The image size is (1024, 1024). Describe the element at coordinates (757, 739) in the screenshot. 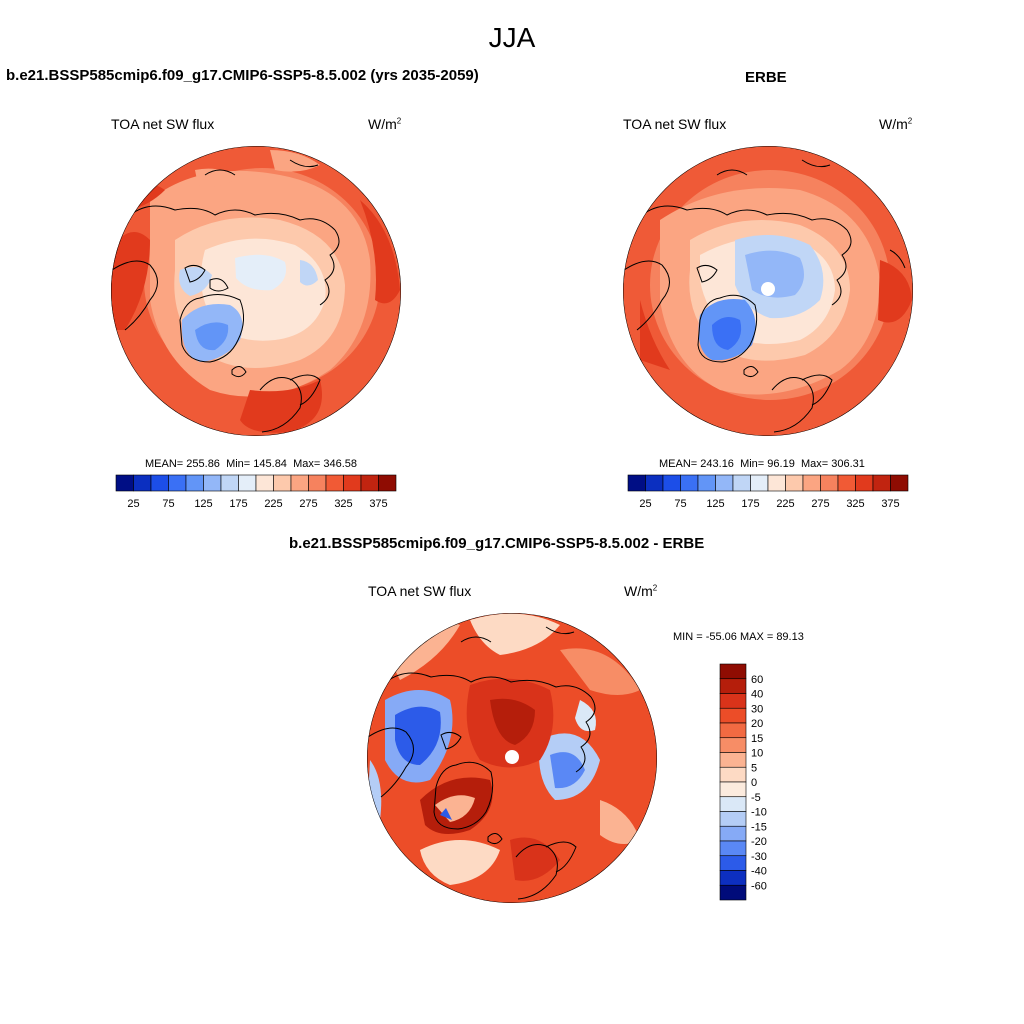

I see `colorbar-tick-label: 15` at that location.